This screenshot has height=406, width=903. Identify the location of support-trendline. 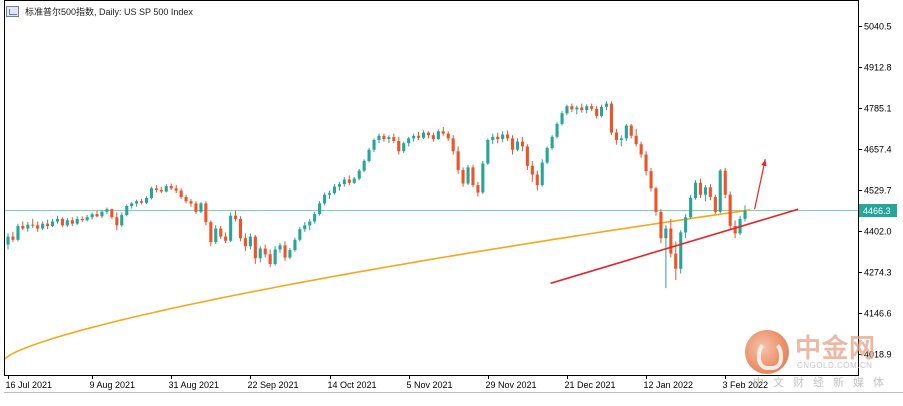
(674, 246).